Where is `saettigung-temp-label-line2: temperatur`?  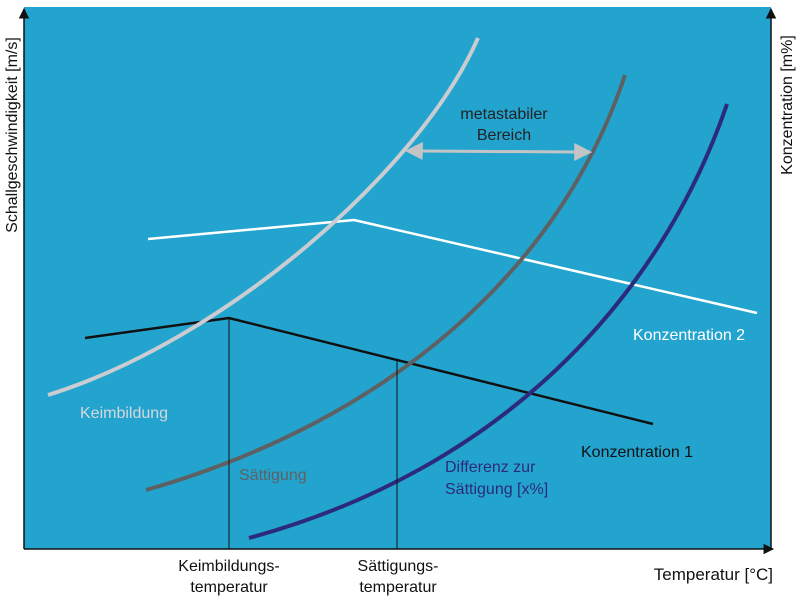 saettigung-temp-label-line2: temperatur is located at coordinates (398, 587).